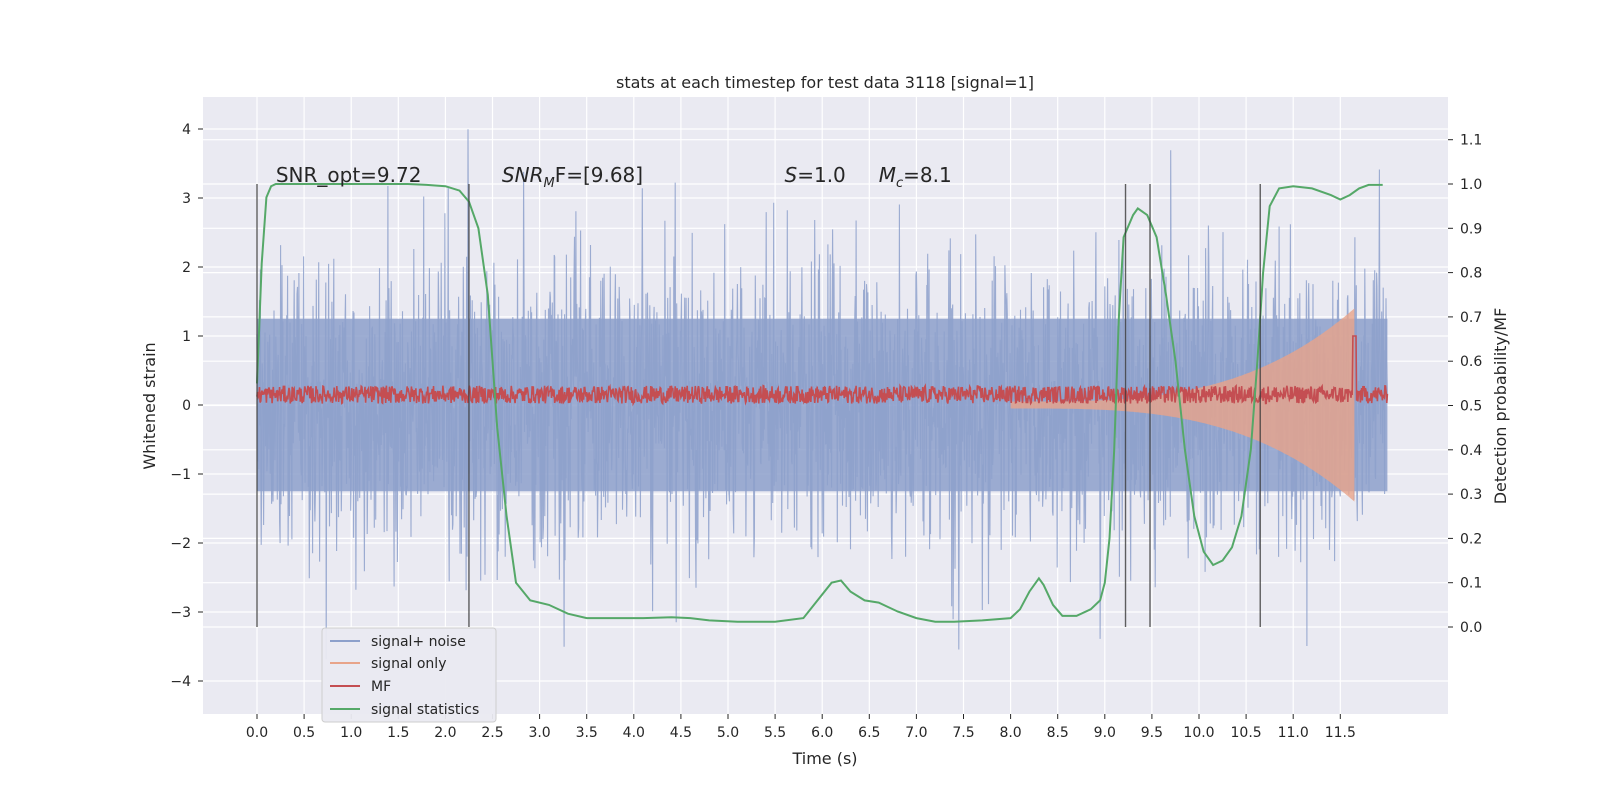 This screenshot has width=1600, height=804. I want to click on legend-label-signal-only: signal only, so click(408, 664).